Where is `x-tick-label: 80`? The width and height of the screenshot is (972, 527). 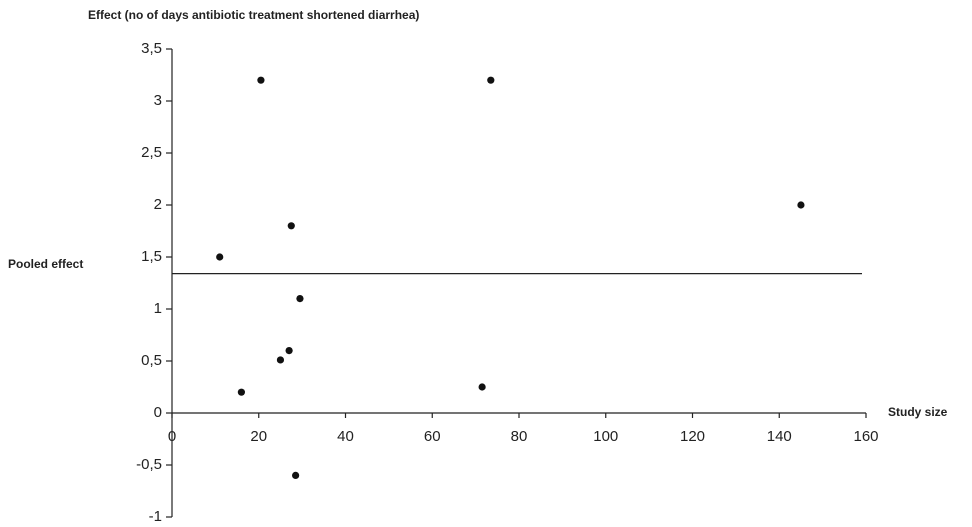
x-tick-label: 80 is located at coordinates (519, 436).